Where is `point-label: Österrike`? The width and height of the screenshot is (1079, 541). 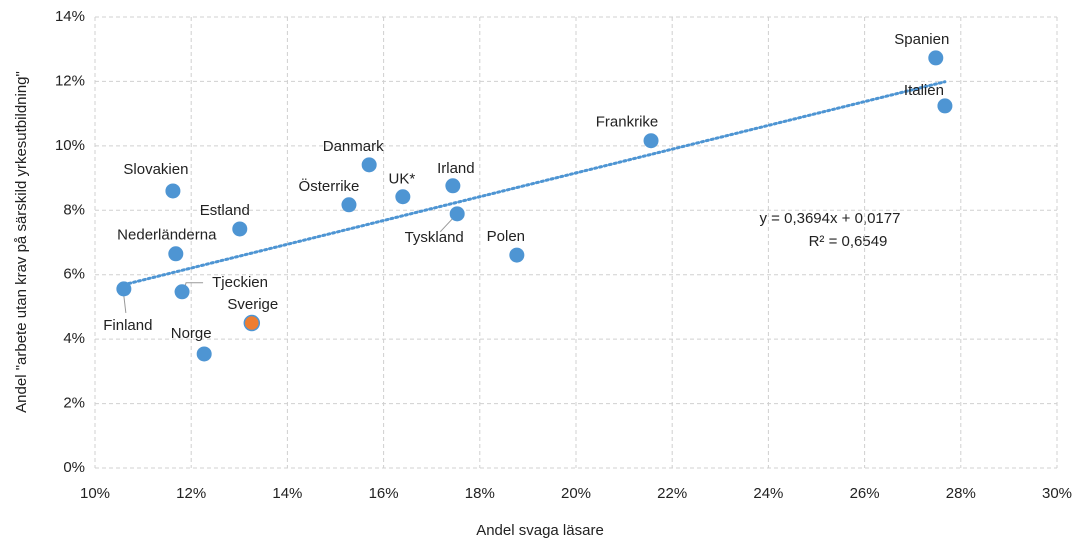 point-label: Österrike is located at coordinates (329, 186).